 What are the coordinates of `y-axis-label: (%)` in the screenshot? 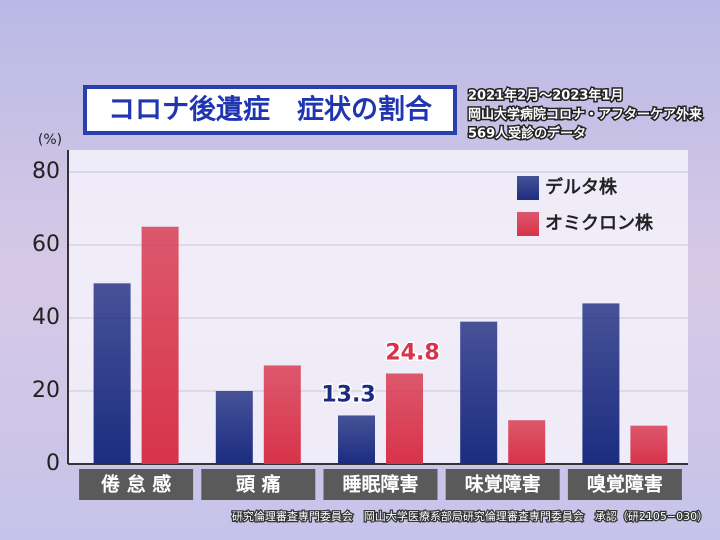 It's located at (50, 140).